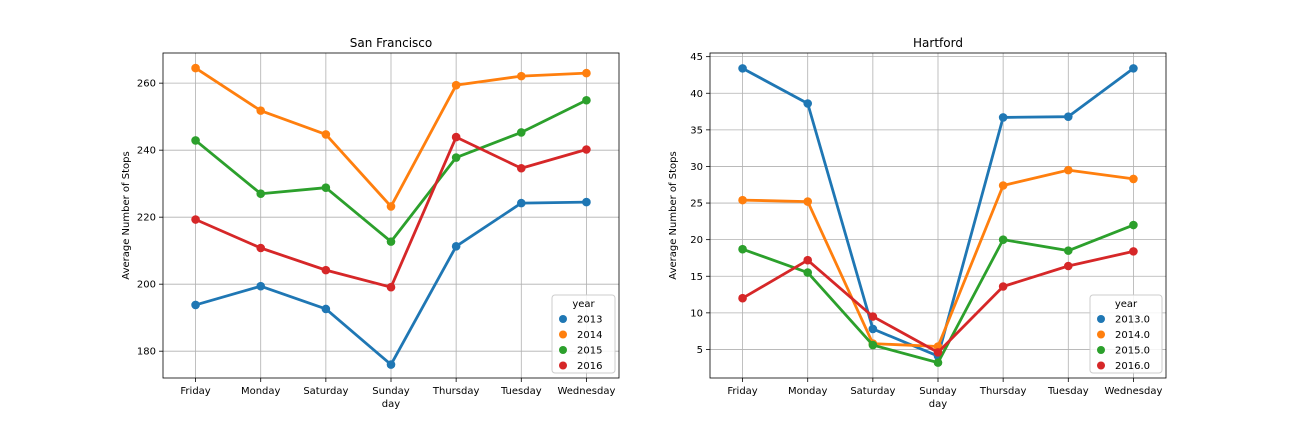 This screenshot has height=432, width=1296. I want to click on legend: year 2013 2014 2015 2016, so click(583, 334).